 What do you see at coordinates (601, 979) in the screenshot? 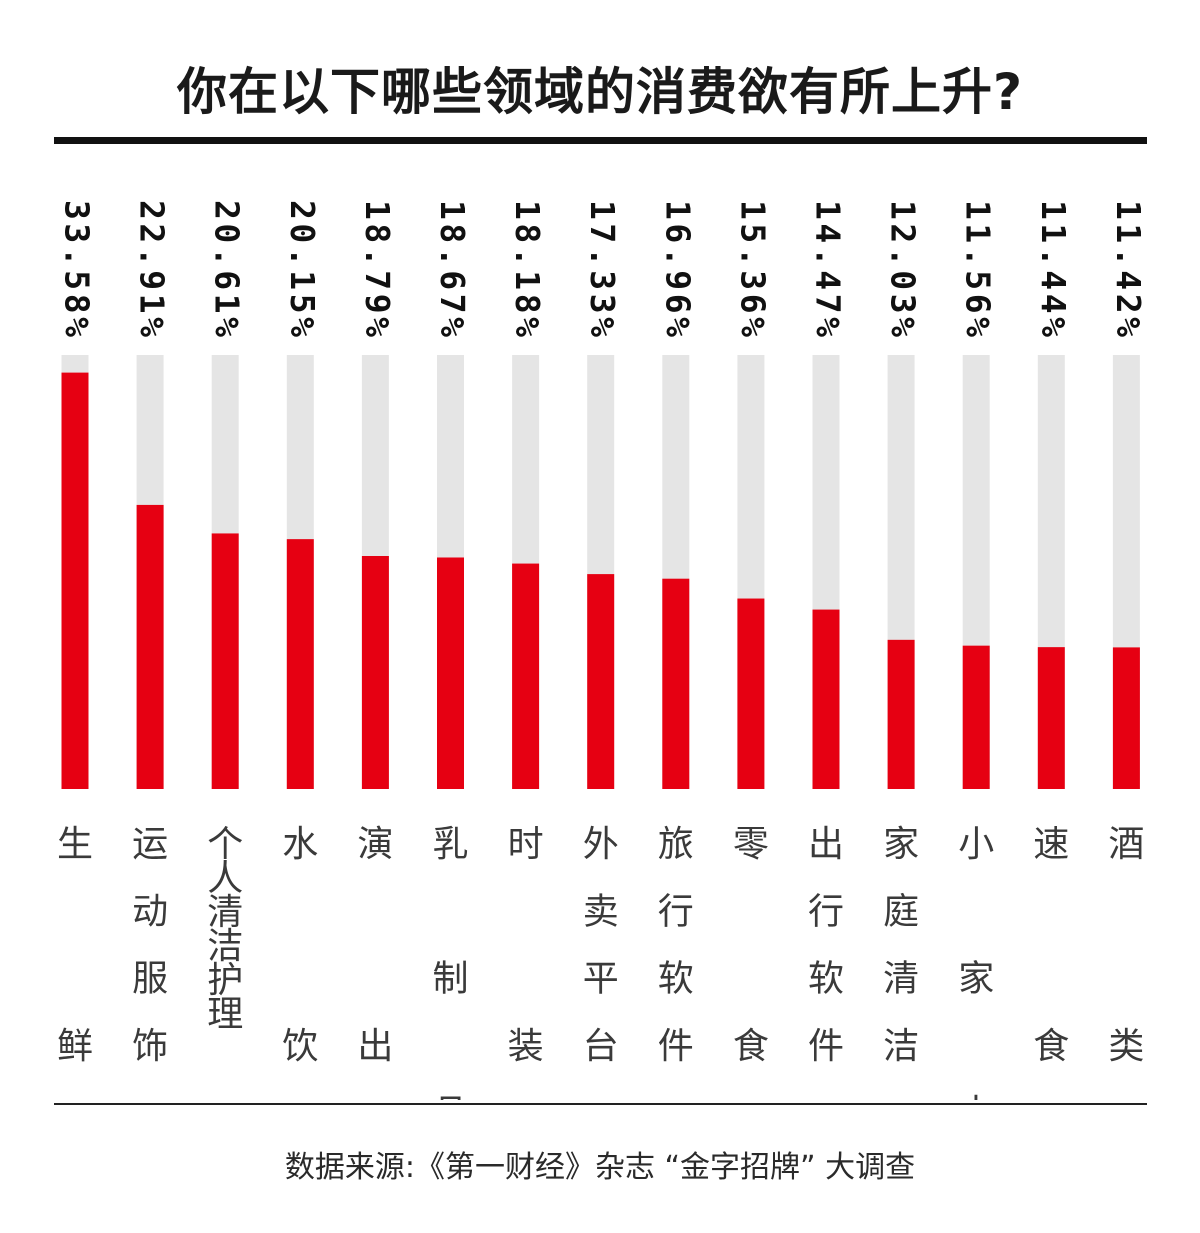
I see `category-char: 平` at bounding box center [601, 979].